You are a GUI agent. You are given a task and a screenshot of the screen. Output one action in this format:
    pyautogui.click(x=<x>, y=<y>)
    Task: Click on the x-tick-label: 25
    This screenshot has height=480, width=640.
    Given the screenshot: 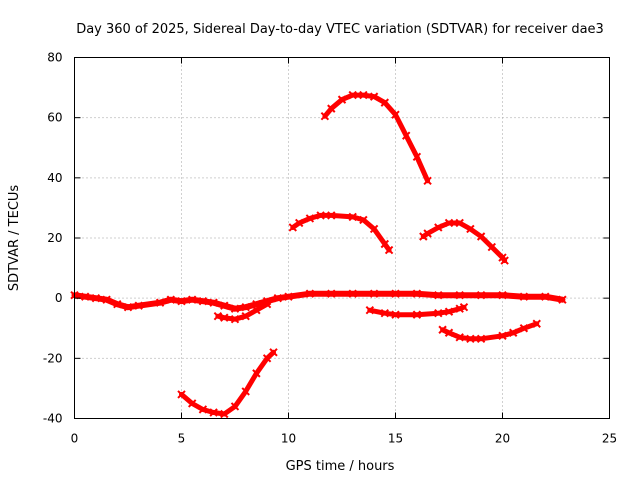 What is the action you would take?
    pyautogui.click(x=609, y=439)
    